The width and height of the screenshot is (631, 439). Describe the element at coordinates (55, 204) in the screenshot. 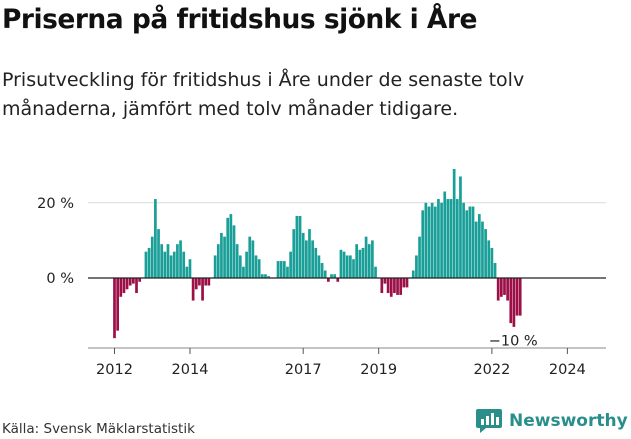

I see `y-tick-label: 20 %` at that location.